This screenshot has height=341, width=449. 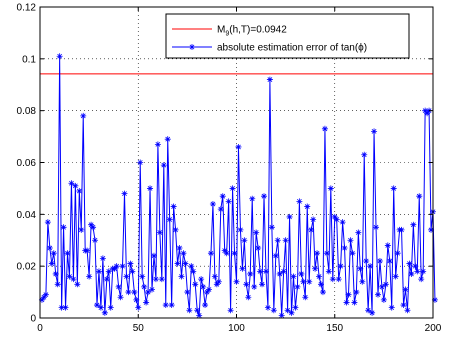 I want to click on y-tick-label: 0.12, so click(x=27, y=8).